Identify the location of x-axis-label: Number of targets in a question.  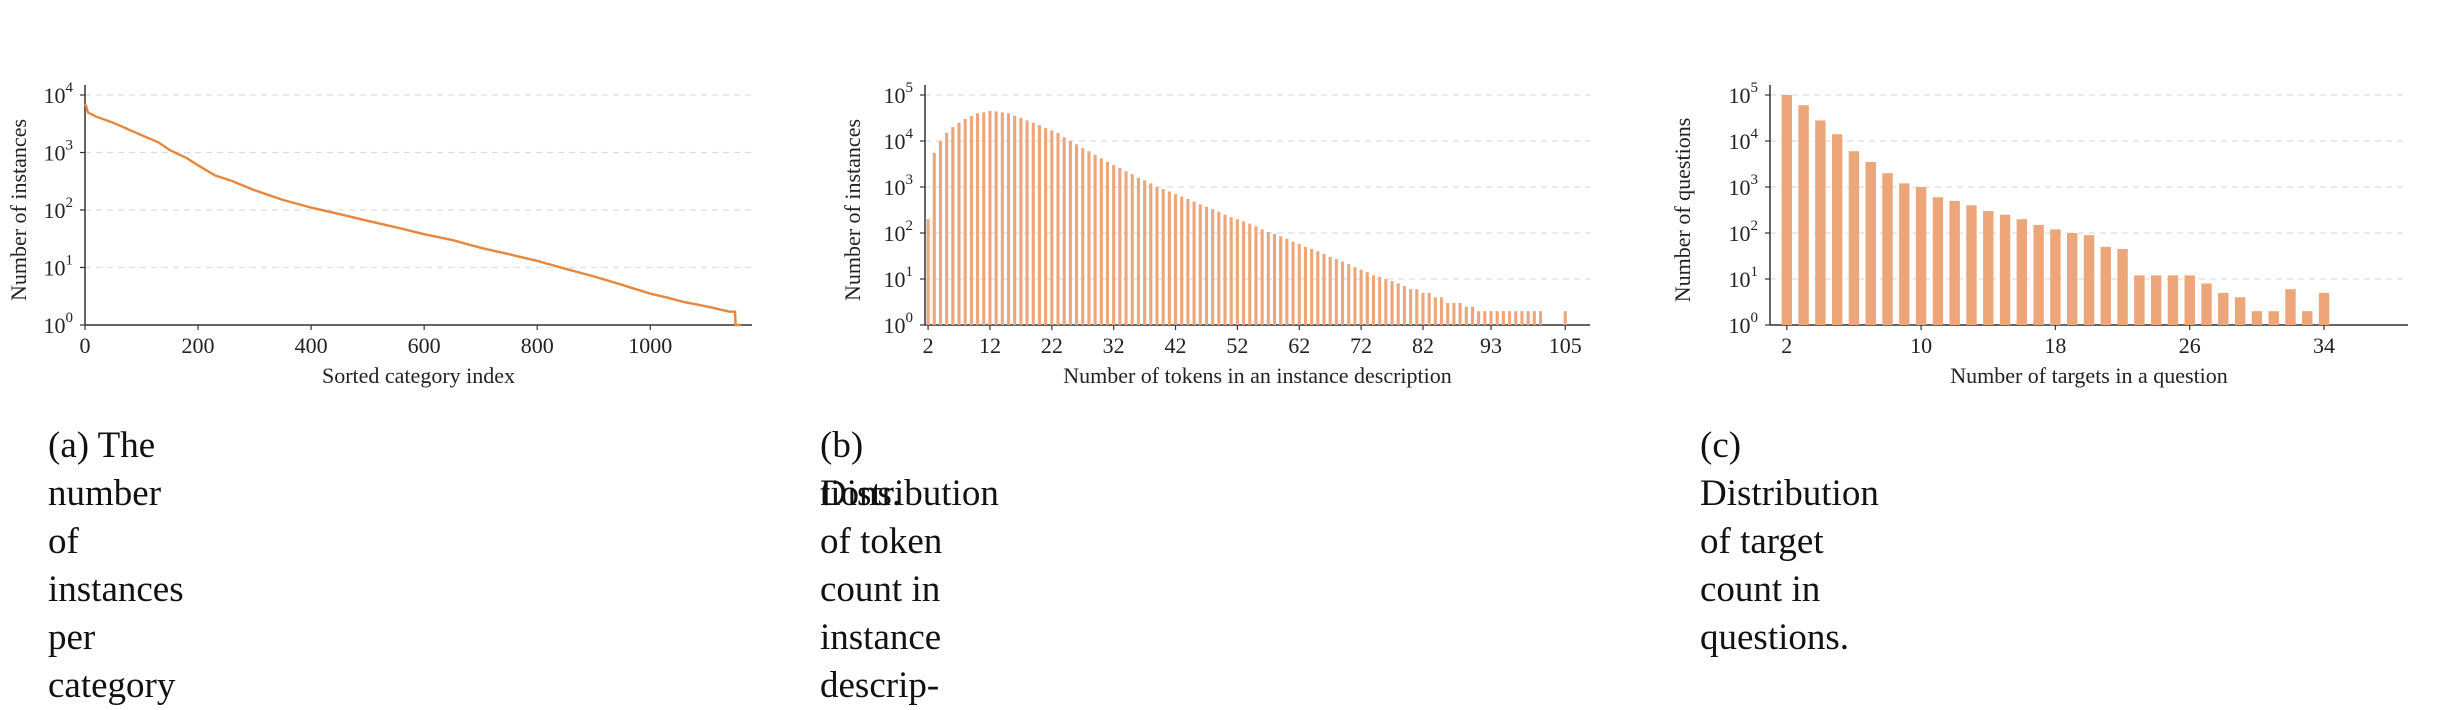
(2089, 375).